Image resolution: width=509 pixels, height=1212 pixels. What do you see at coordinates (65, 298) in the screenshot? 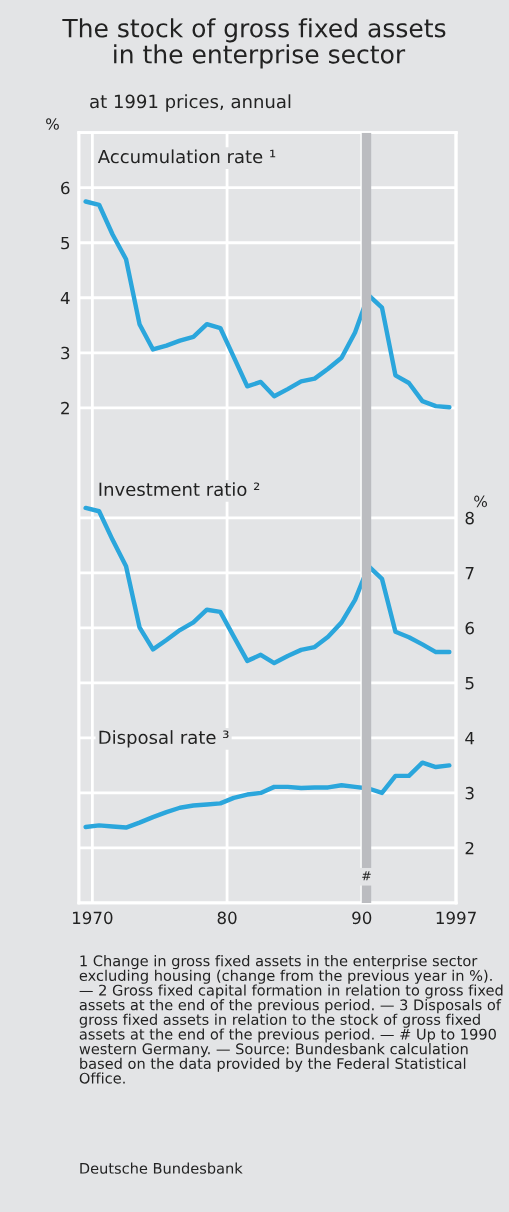
I see `y-tick-label: 4` at bounding box center [65, 298].